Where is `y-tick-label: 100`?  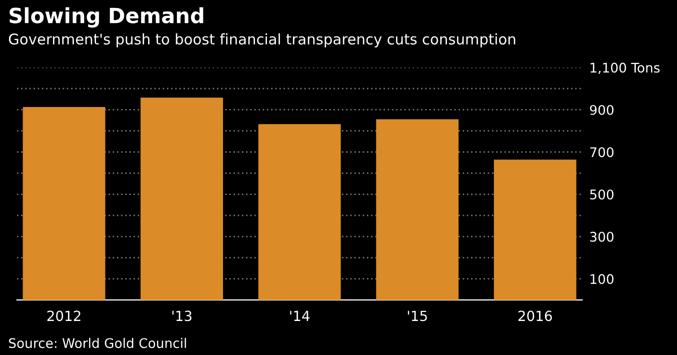
y-tick-label: 100 is located at coordinates (602, 279).